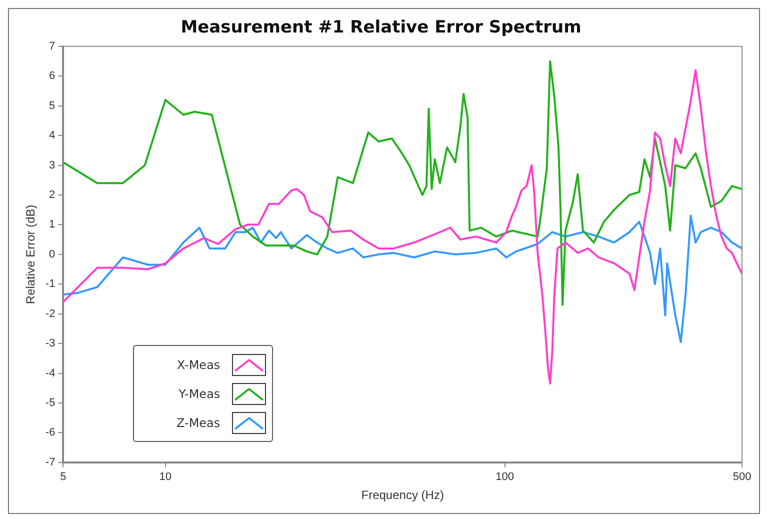 The height and width of the screenshot is (519, 770). What do you see at coordinates (52, 254) in the screenshot?
I see `y-tick-label: 0` at bounding box center [52, 254].